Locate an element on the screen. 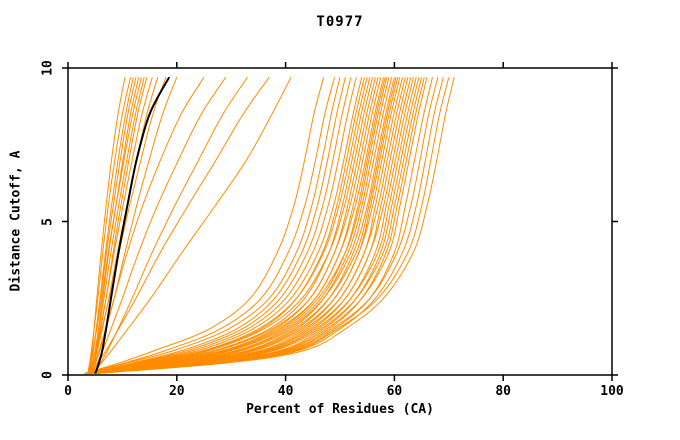  x-tick-label: 20 is located at coordinates (176, 391).